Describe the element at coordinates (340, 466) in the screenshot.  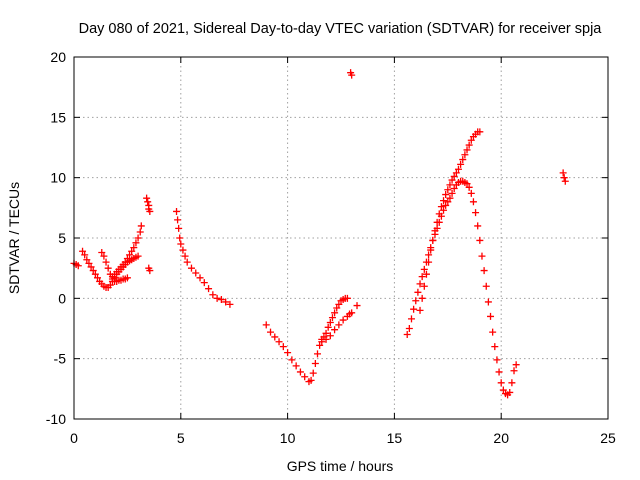
I see `x-axis-label: GPS time / hours` at that location.